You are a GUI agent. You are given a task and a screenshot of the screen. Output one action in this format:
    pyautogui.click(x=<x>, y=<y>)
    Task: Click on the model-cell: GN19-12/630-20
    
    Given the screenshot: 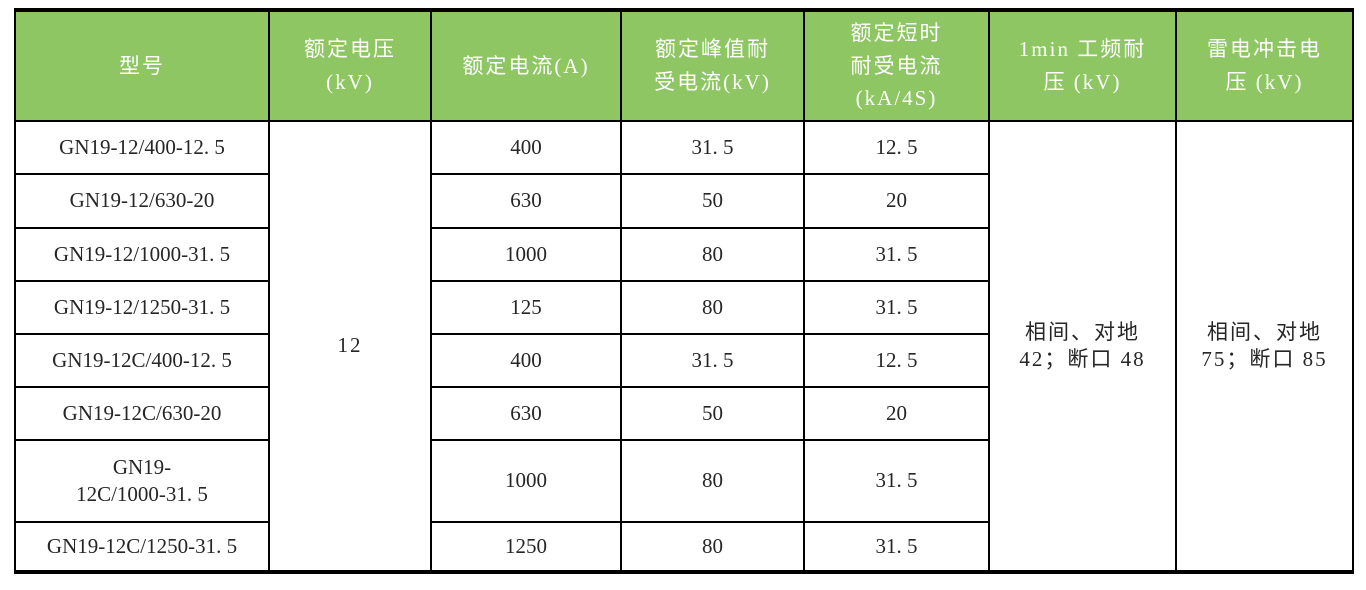 What is the action you would take?
    pyautogui.click(x=142, y=201)
    